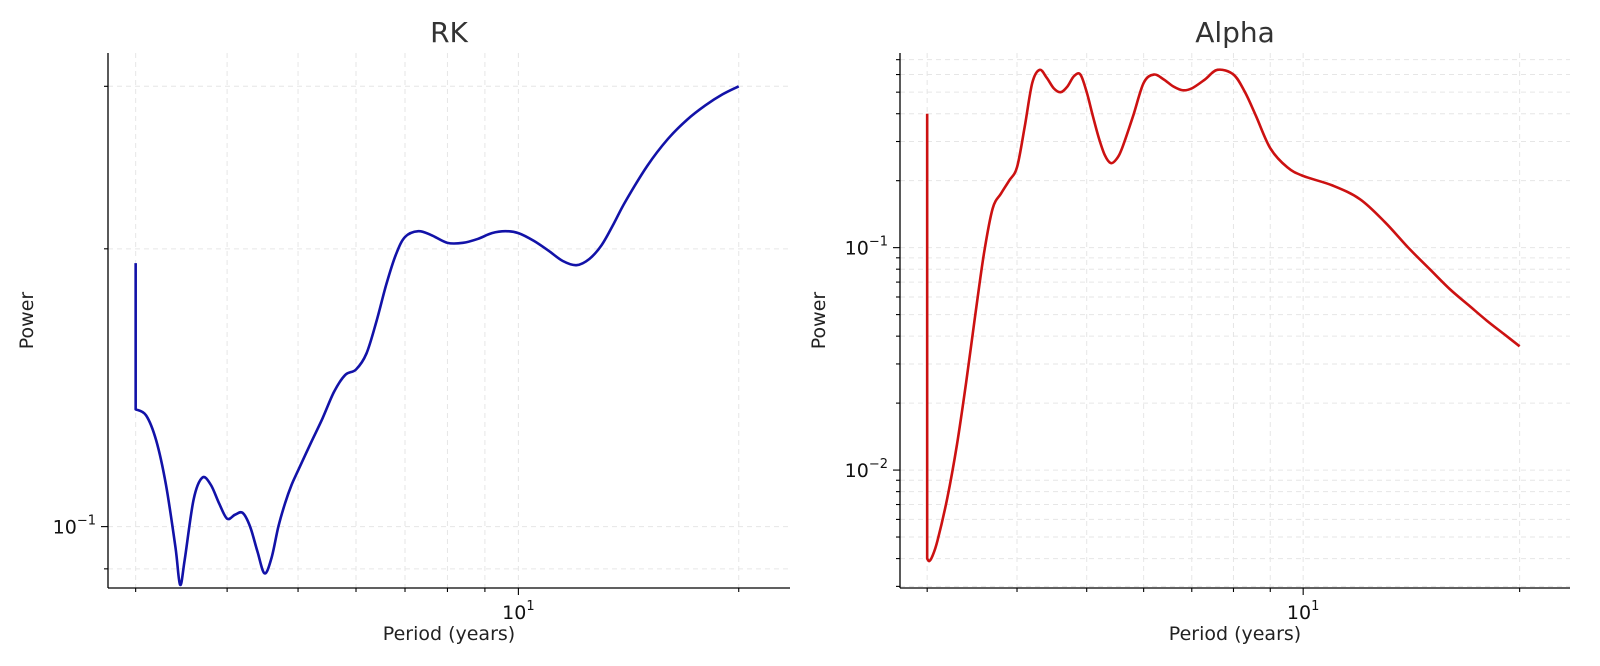  Describe the element at coordinates (1299, 613) in the screenshot. I see `alpha-x-tick-base: 10` at that location.